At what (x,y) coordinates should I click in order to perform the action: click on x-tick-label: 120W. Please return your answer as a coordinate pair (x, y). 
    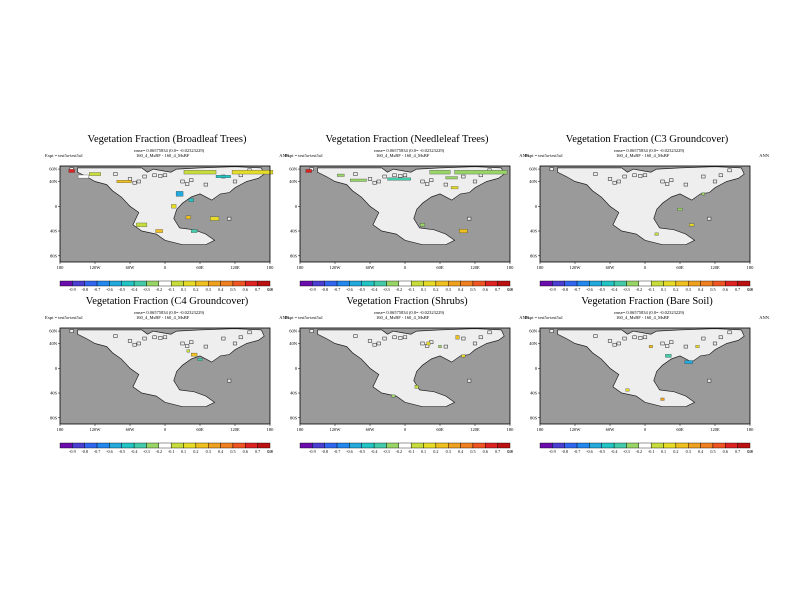
    Looking at the image, I should click on (336, 267).